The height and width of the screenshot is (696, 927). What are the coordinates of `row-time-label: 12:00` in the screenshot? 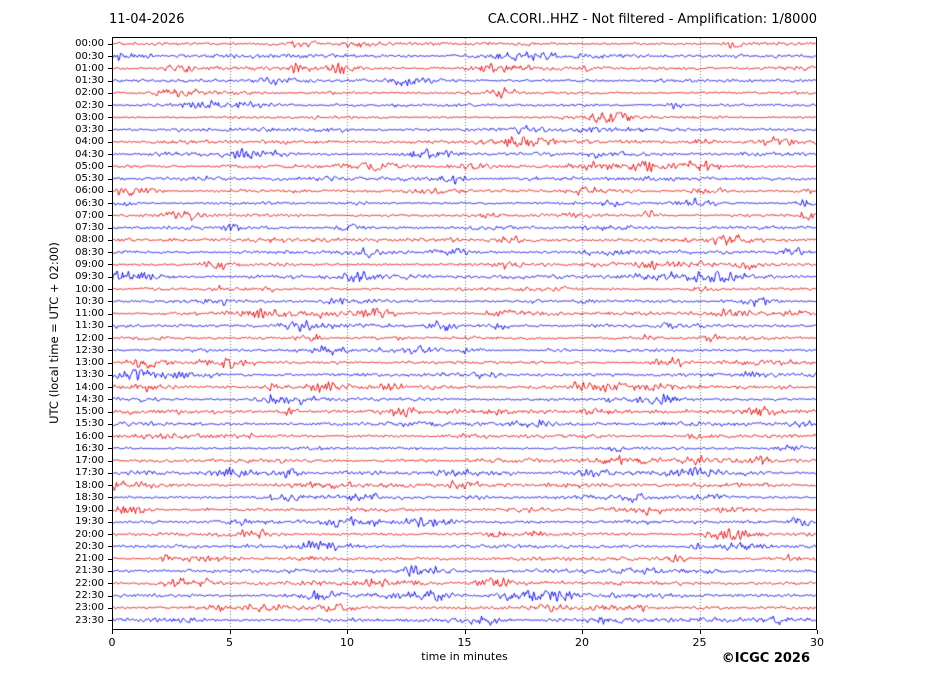 It's located at (89, 338).